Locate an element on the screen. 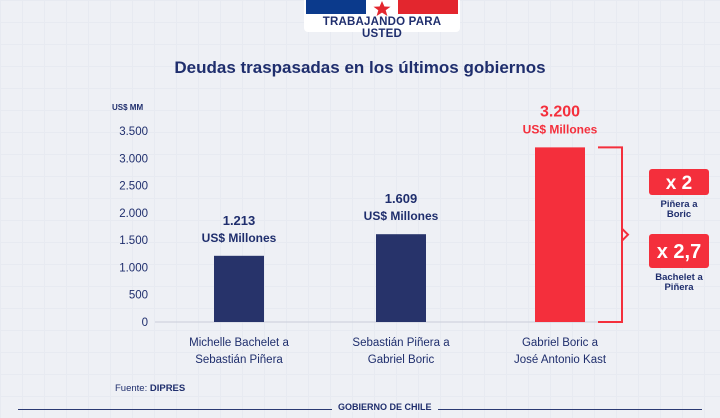  comparison-bracket is located at coordinates (610, 234).